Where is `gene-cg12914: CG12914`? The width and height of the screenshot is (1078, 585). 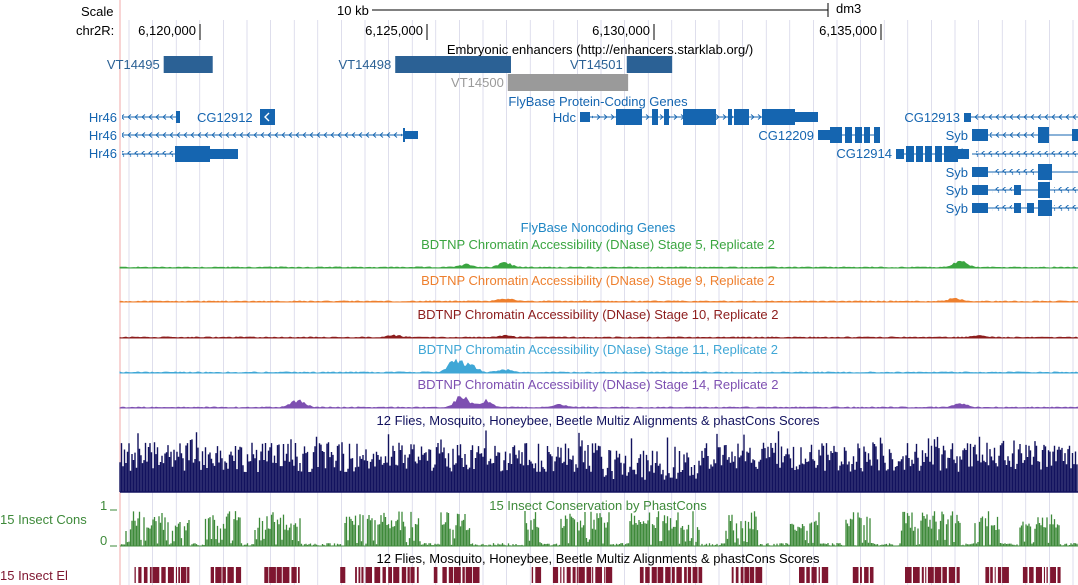 gene-cg12914: CG12914 is located at coordinates (902, 154).